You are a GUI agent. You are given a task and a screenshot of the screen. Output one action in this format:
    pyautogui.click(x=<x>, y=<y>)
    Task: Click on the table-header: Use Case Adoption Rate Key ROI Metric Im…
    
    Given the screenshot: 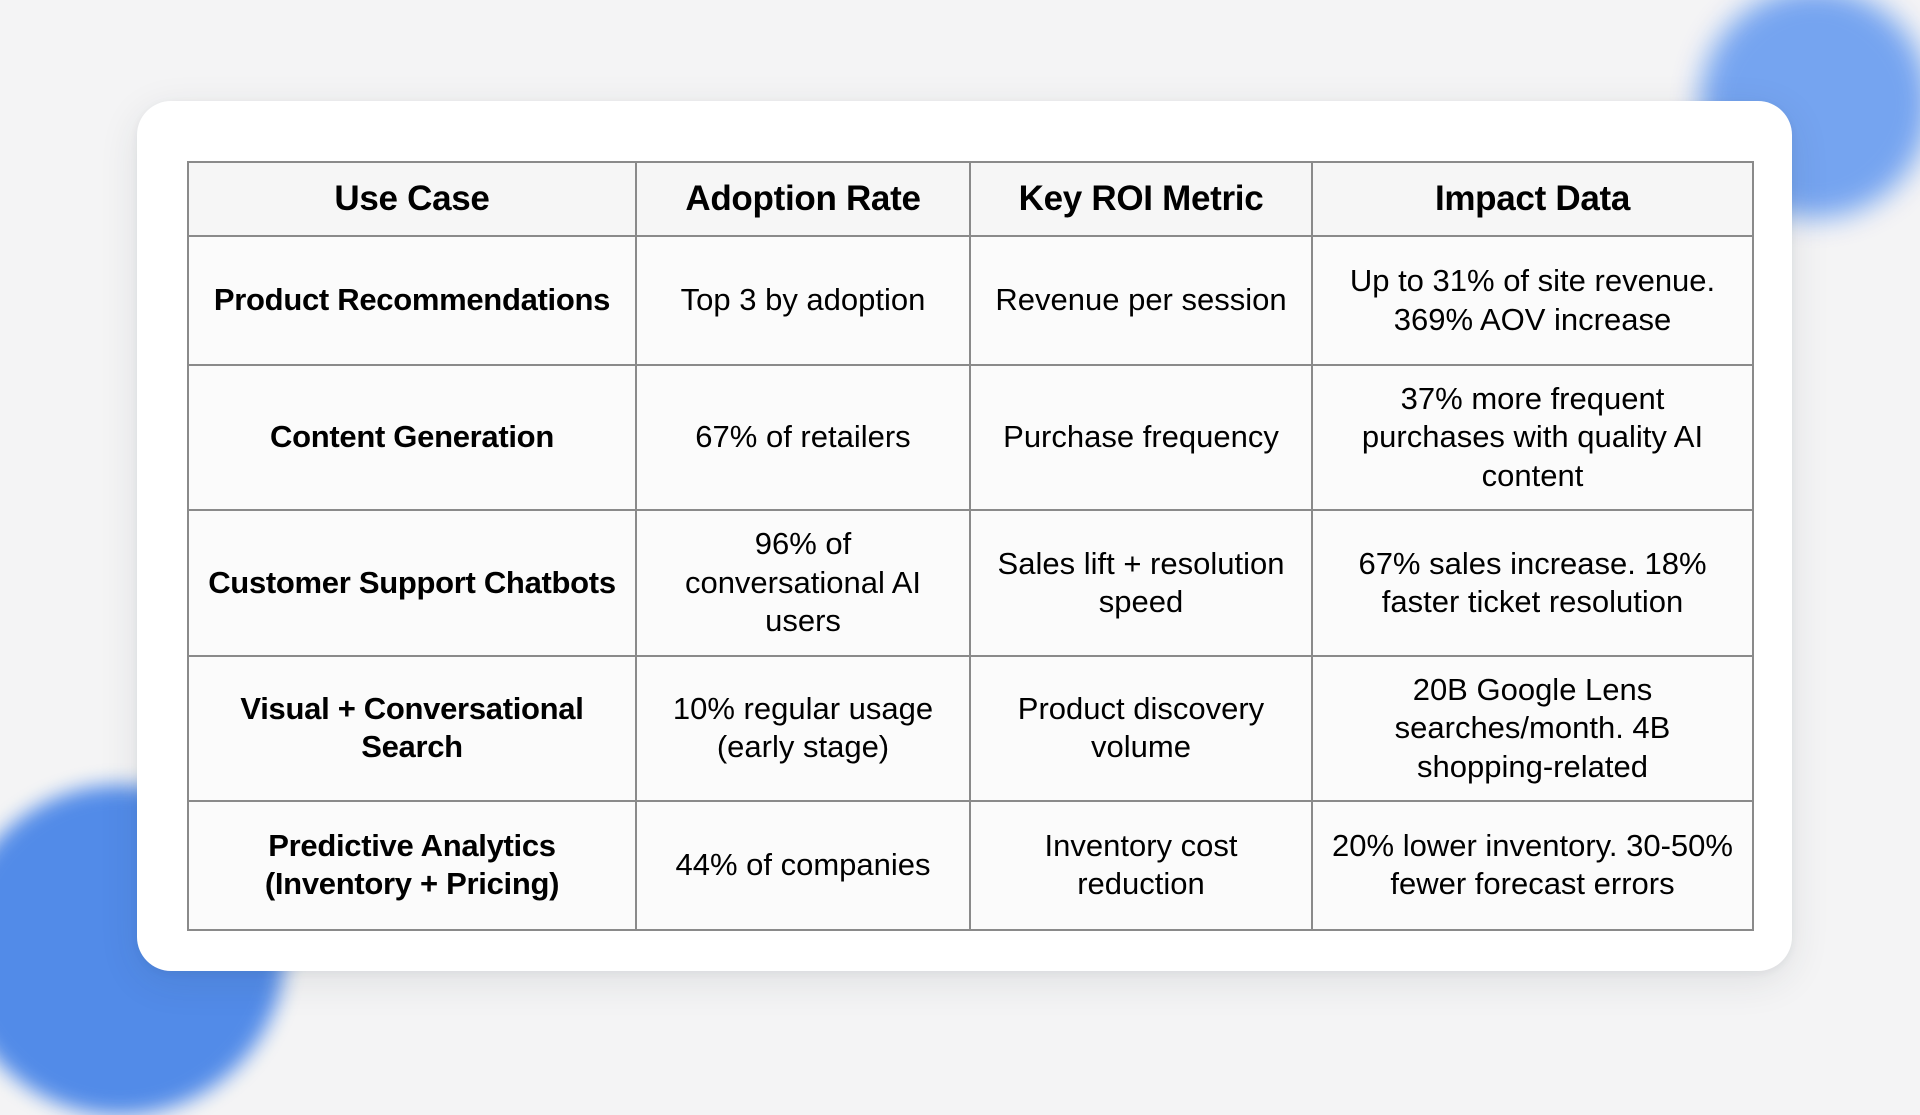 What is the action you would take?
    pyautogui.click(x=970, y=199)
    